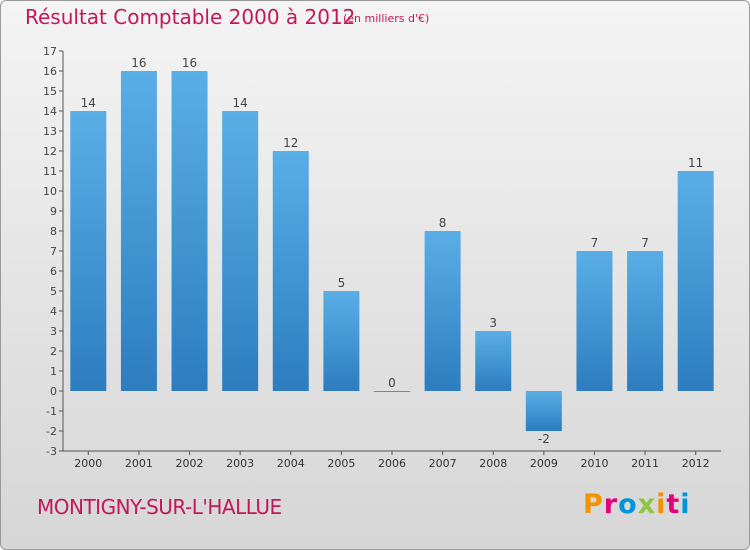  I want to click on x-tick-label: 2004, so click(291, 463).